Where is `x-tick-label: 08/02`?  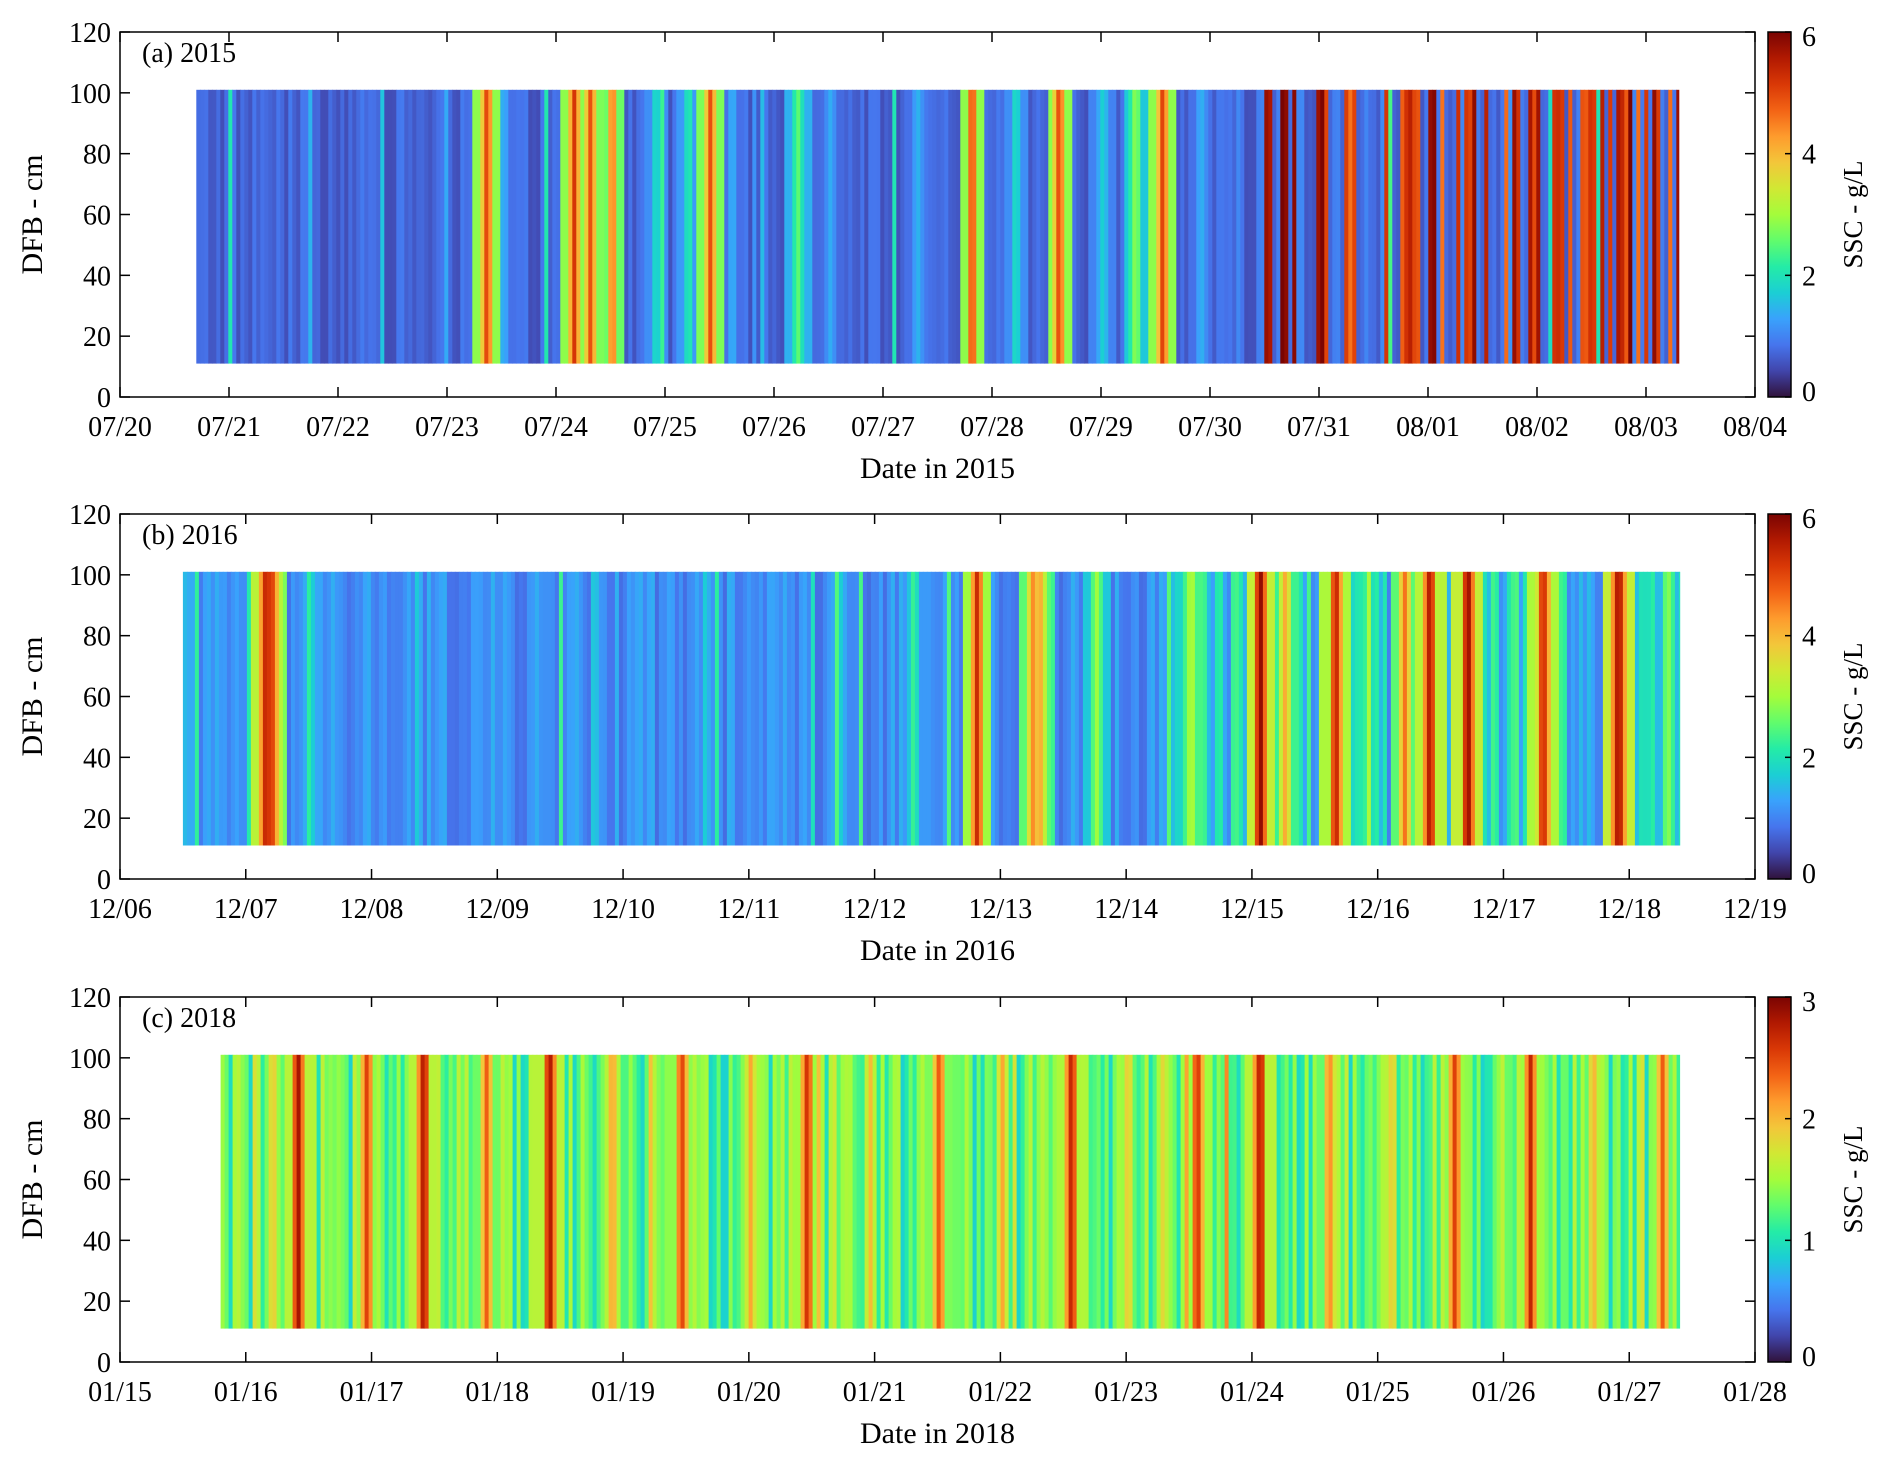
x-tick-label: 08/02 is located at coordinates (1537, 427).